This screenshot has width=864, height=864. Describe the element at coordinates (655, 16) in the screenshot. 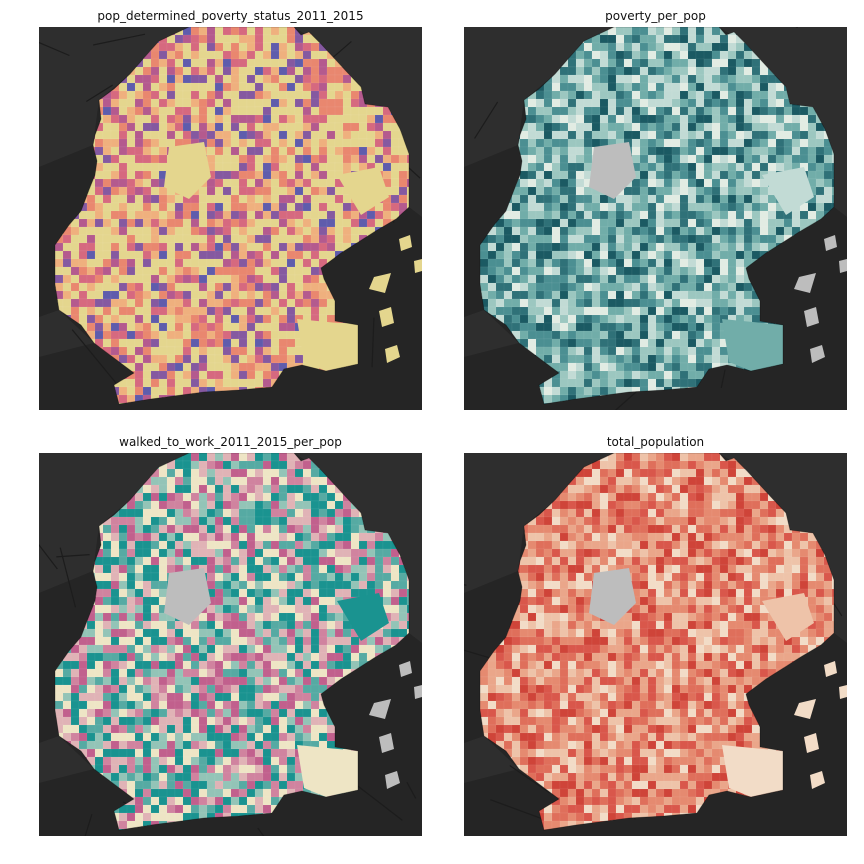

I see `panel-title: poverty_per_pop` at that location.